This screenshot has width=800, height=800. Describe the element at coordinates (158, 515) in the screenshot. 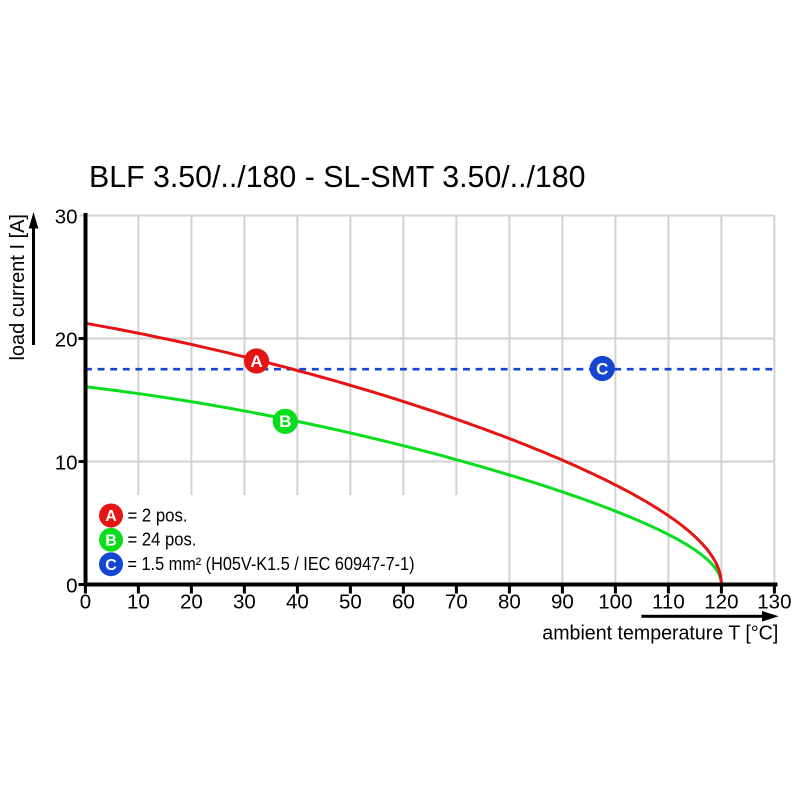

I see `svg-text: = 2 pos.` at that location.